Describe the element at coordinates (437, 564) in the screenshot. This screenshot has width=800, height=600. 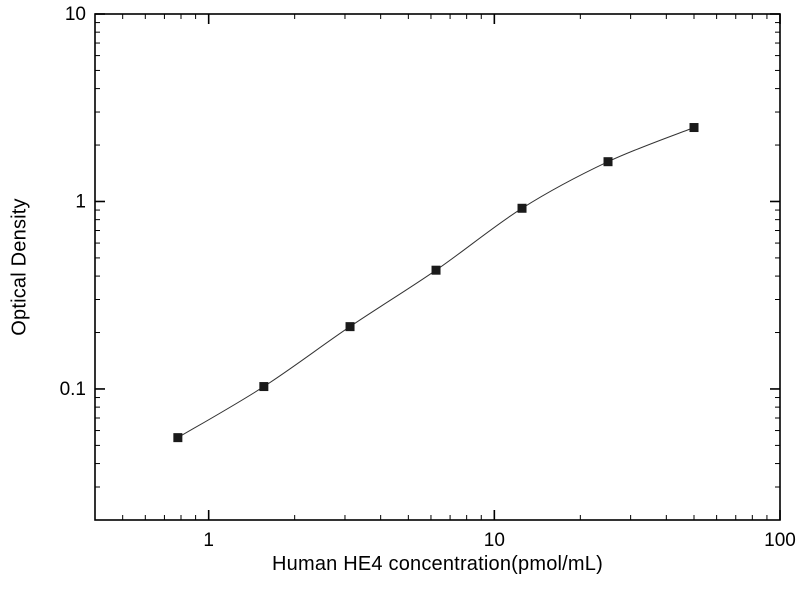
I see `x-axis-label: Human HE4 concentration(pmol/mL)` at that location.